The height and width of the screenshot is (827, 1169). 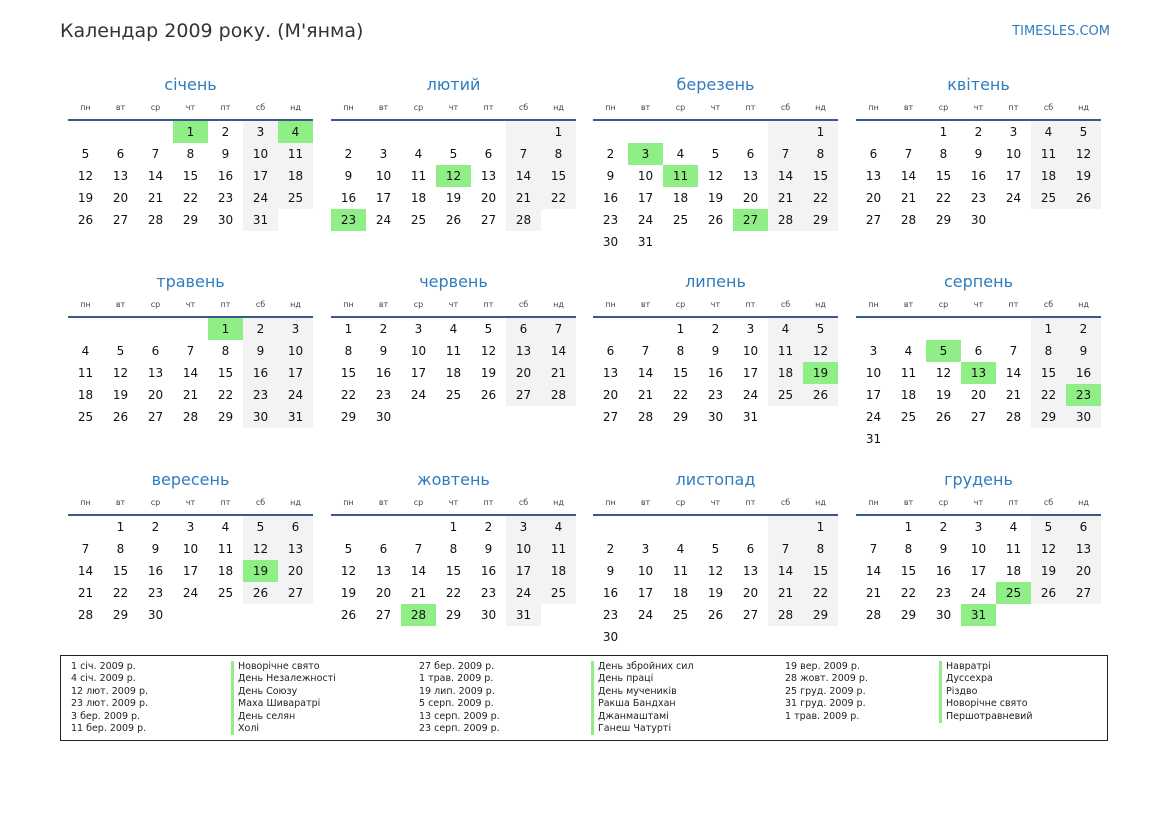 I want to click on day-cell: 20, so click(x=383, y=593).